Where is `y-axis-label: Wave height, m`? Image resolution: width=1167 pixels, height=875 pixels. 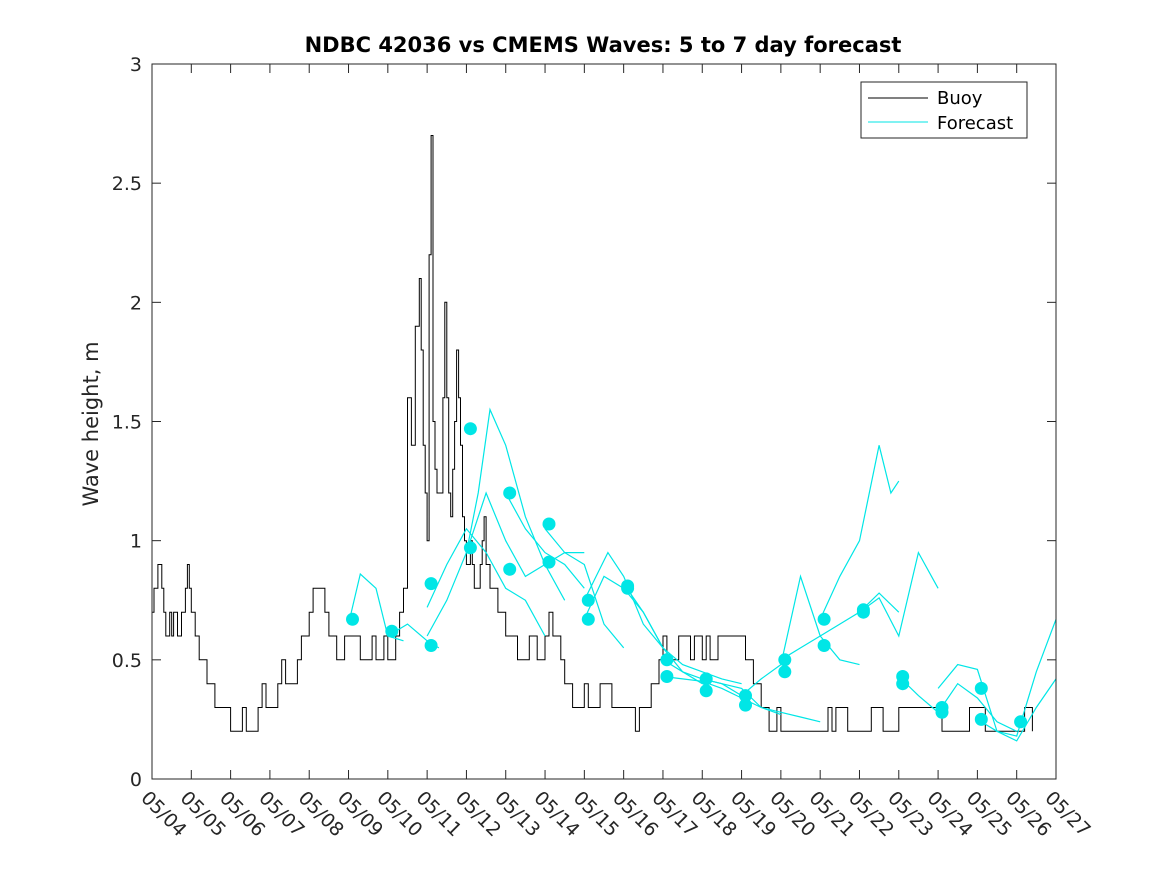
y-axis-label: Wave height, m is located at coordinates (91, 423).